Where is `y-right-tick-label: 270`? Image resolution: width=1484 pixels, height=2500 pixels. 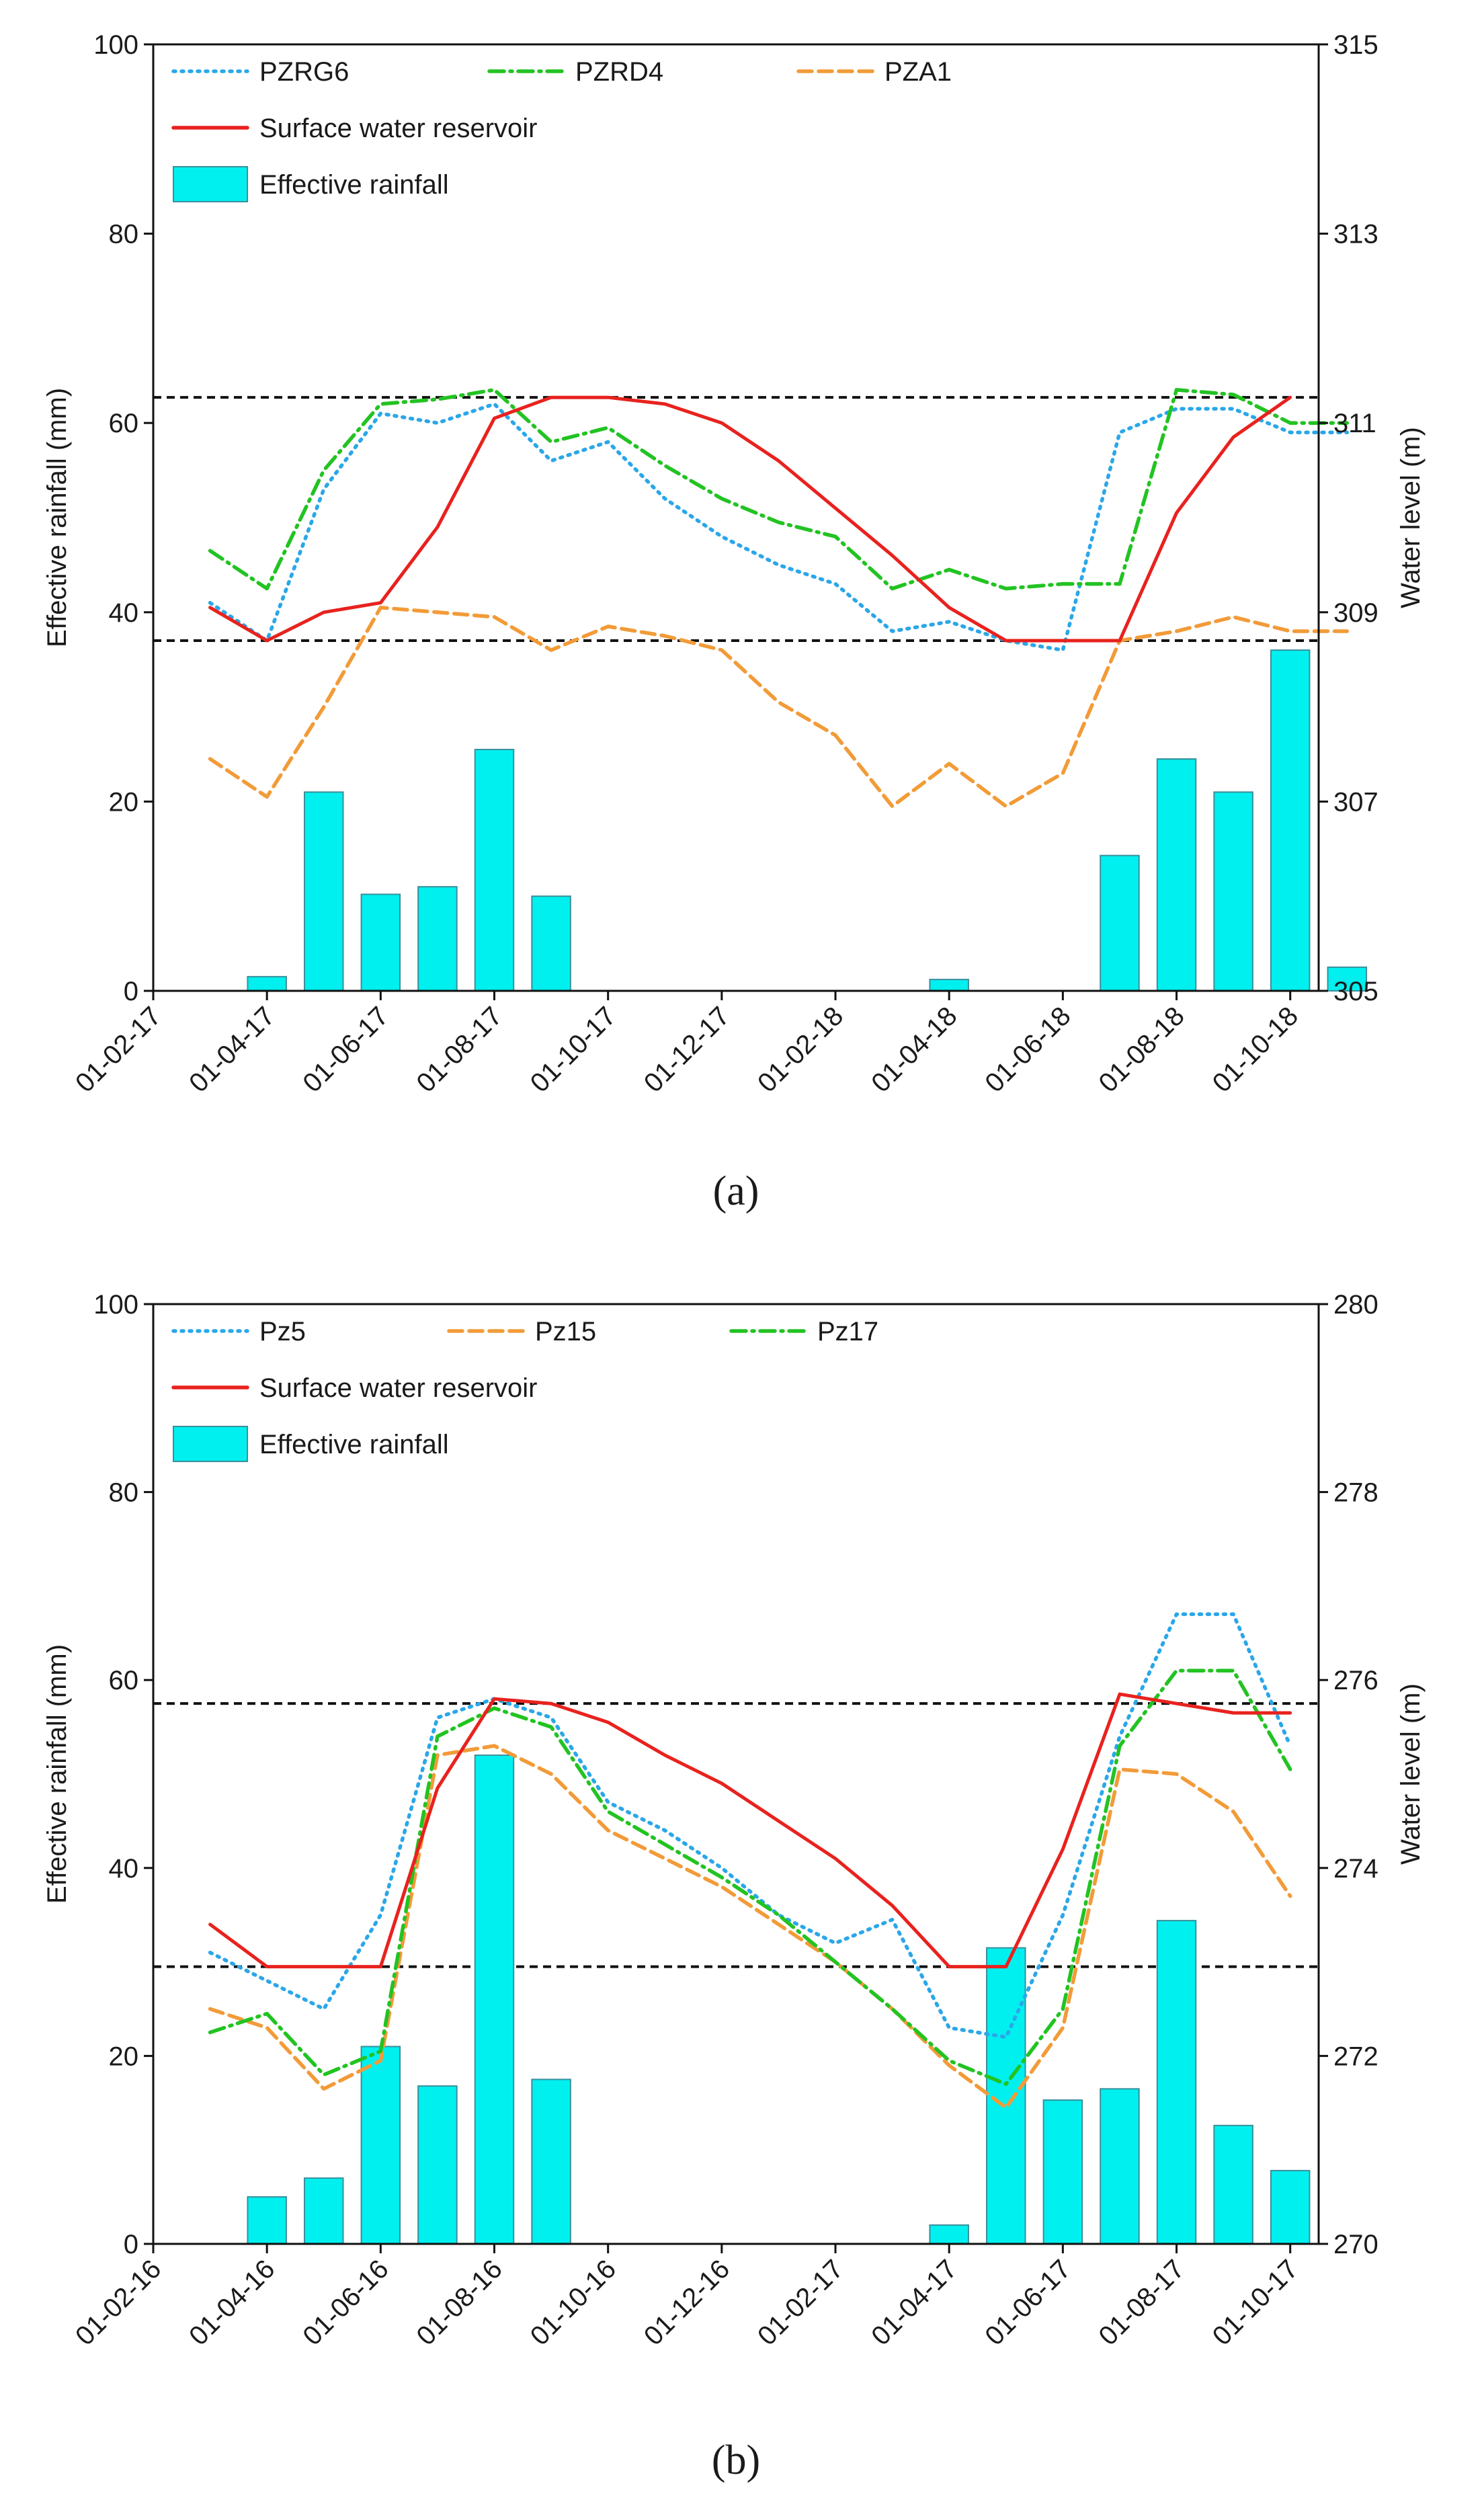 y-right-tick-label: 270 is located at coordinates (1355, 2244).